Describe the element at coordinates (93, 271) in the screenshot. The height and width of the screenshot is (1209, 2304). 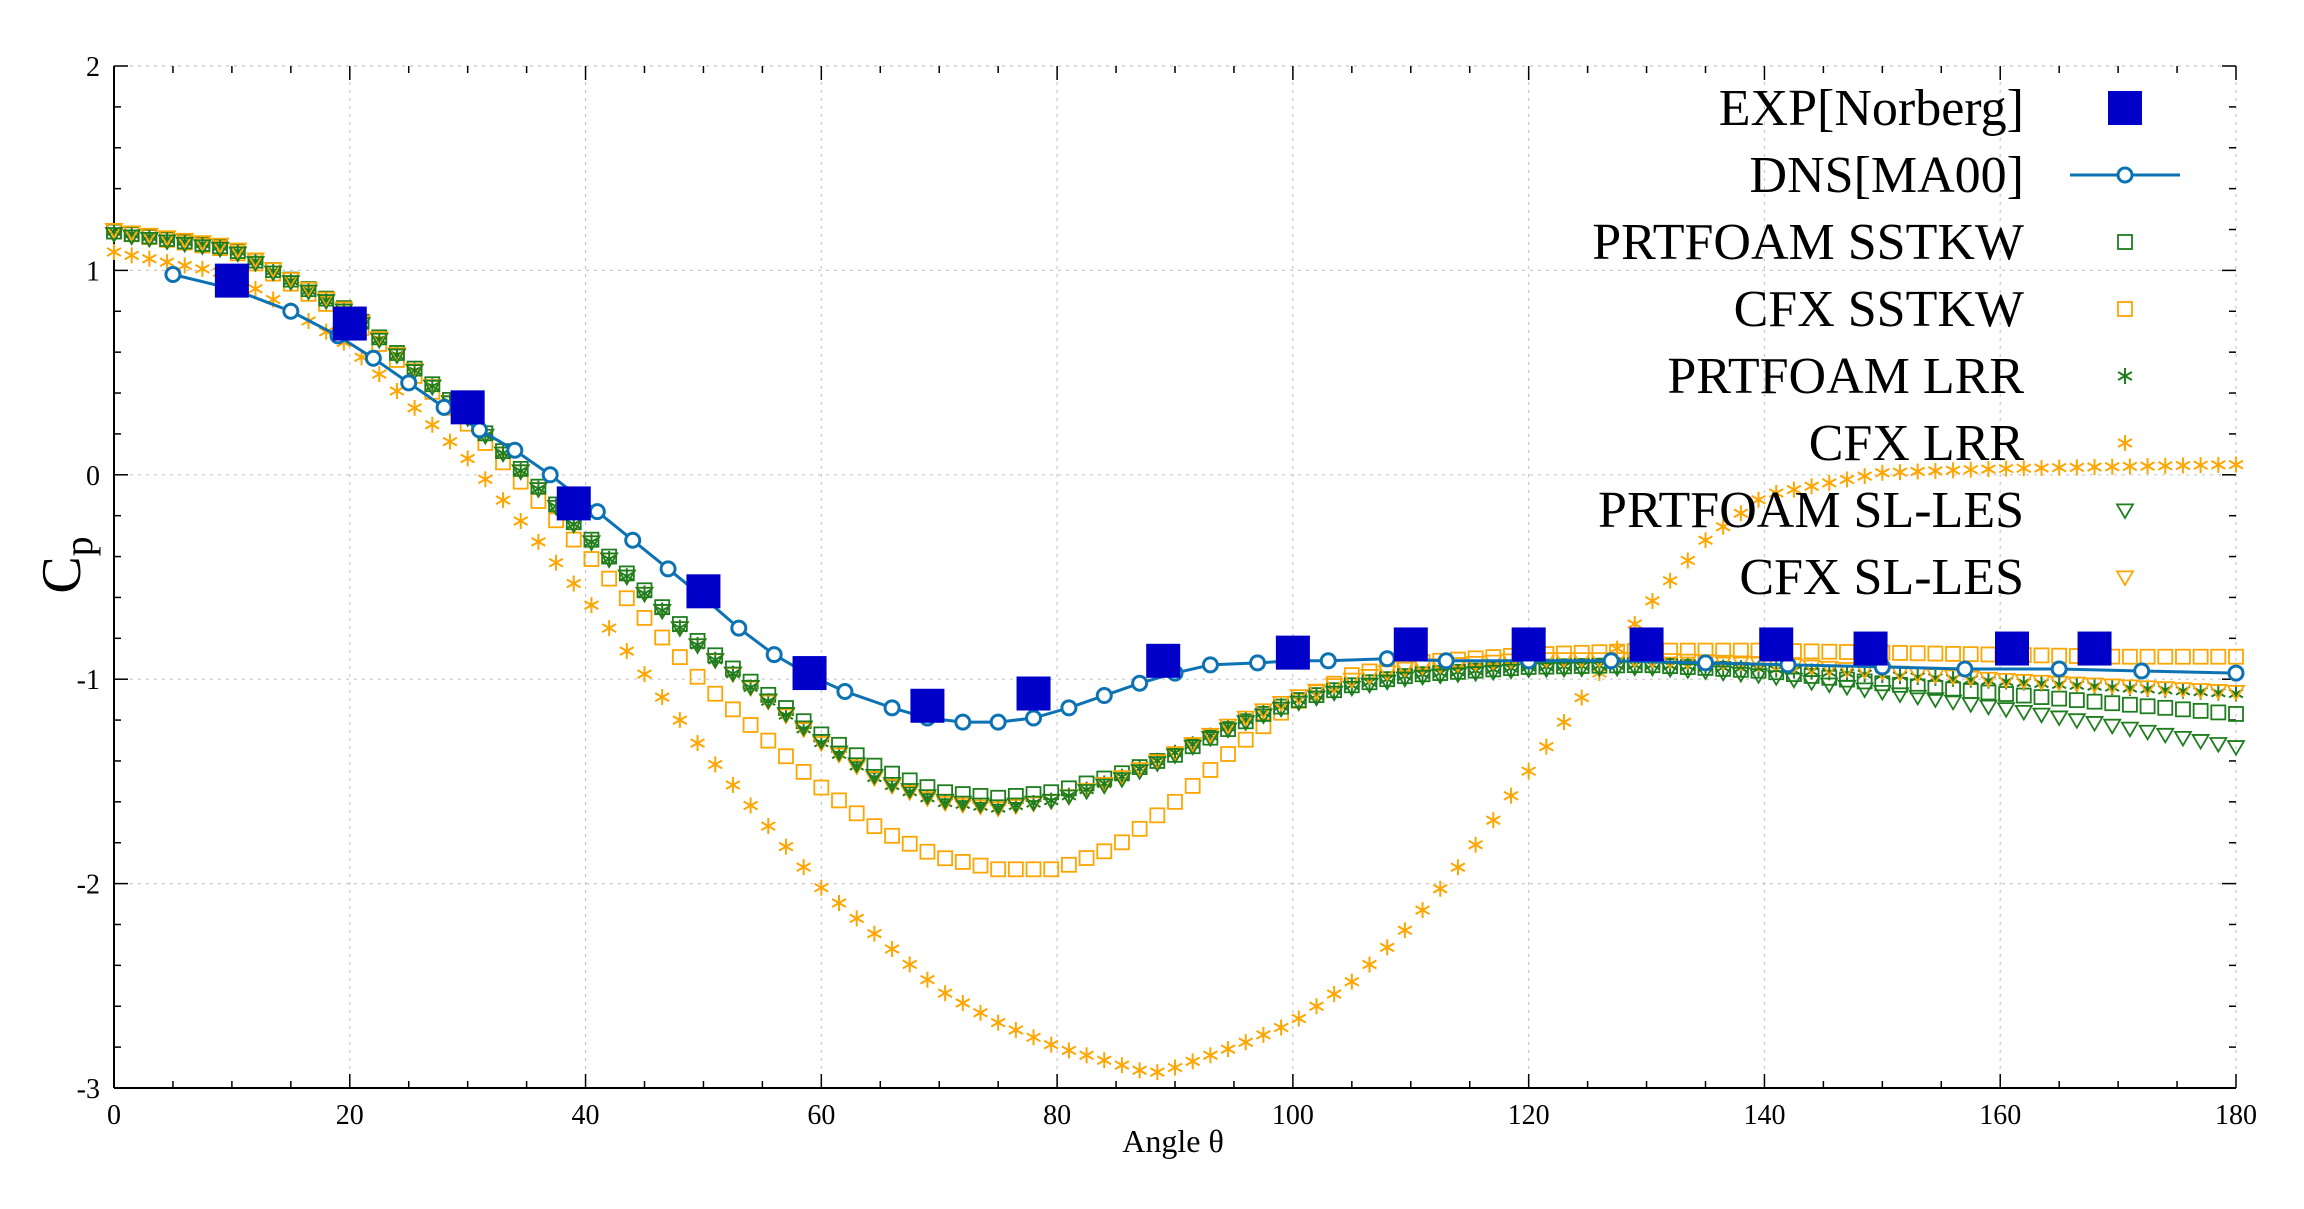
I see `y-tick-label: 1` at that location.